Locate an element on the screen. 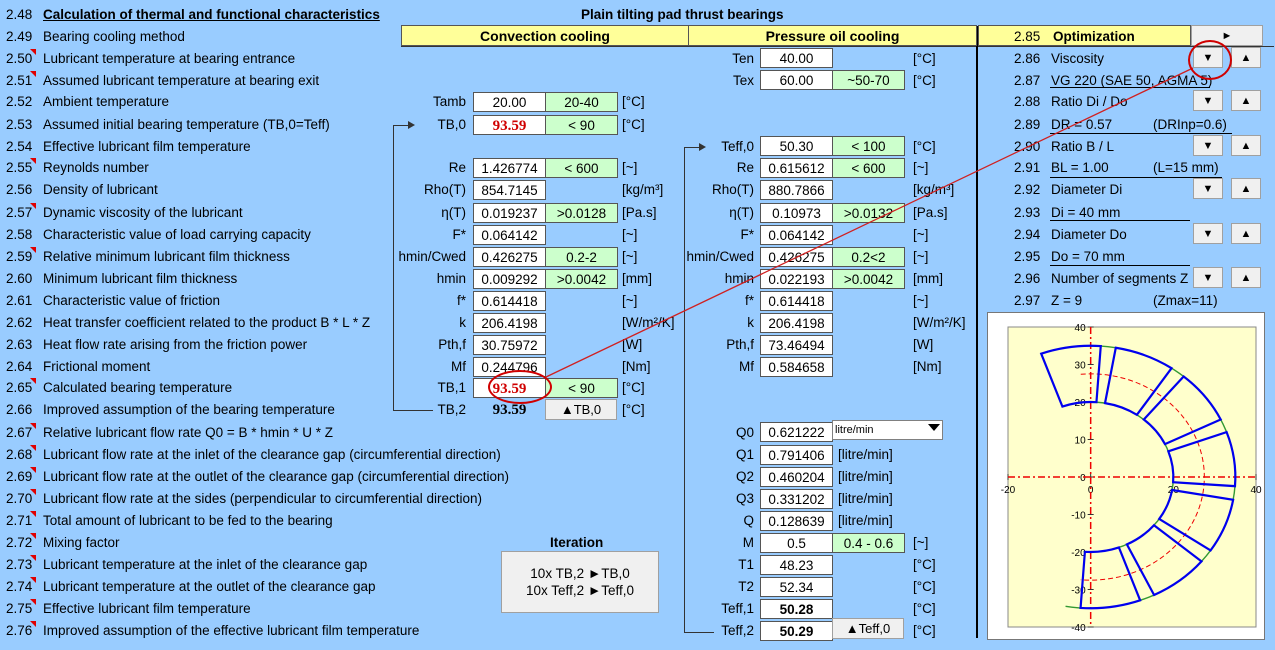 The width and height of the screenshot is (1275, 650). y-tick-label: -40 is located at coordinates (1078, 628).